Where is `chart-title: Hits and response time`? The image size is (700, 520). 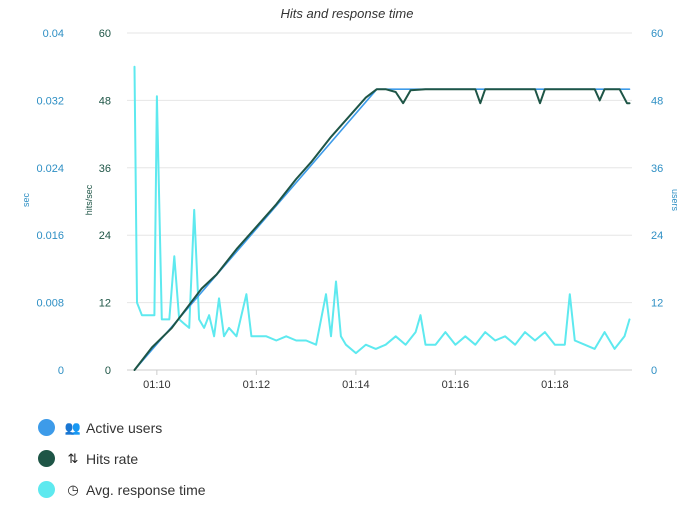 chart-title: Hits and response time is located at coordinates (347, 13).